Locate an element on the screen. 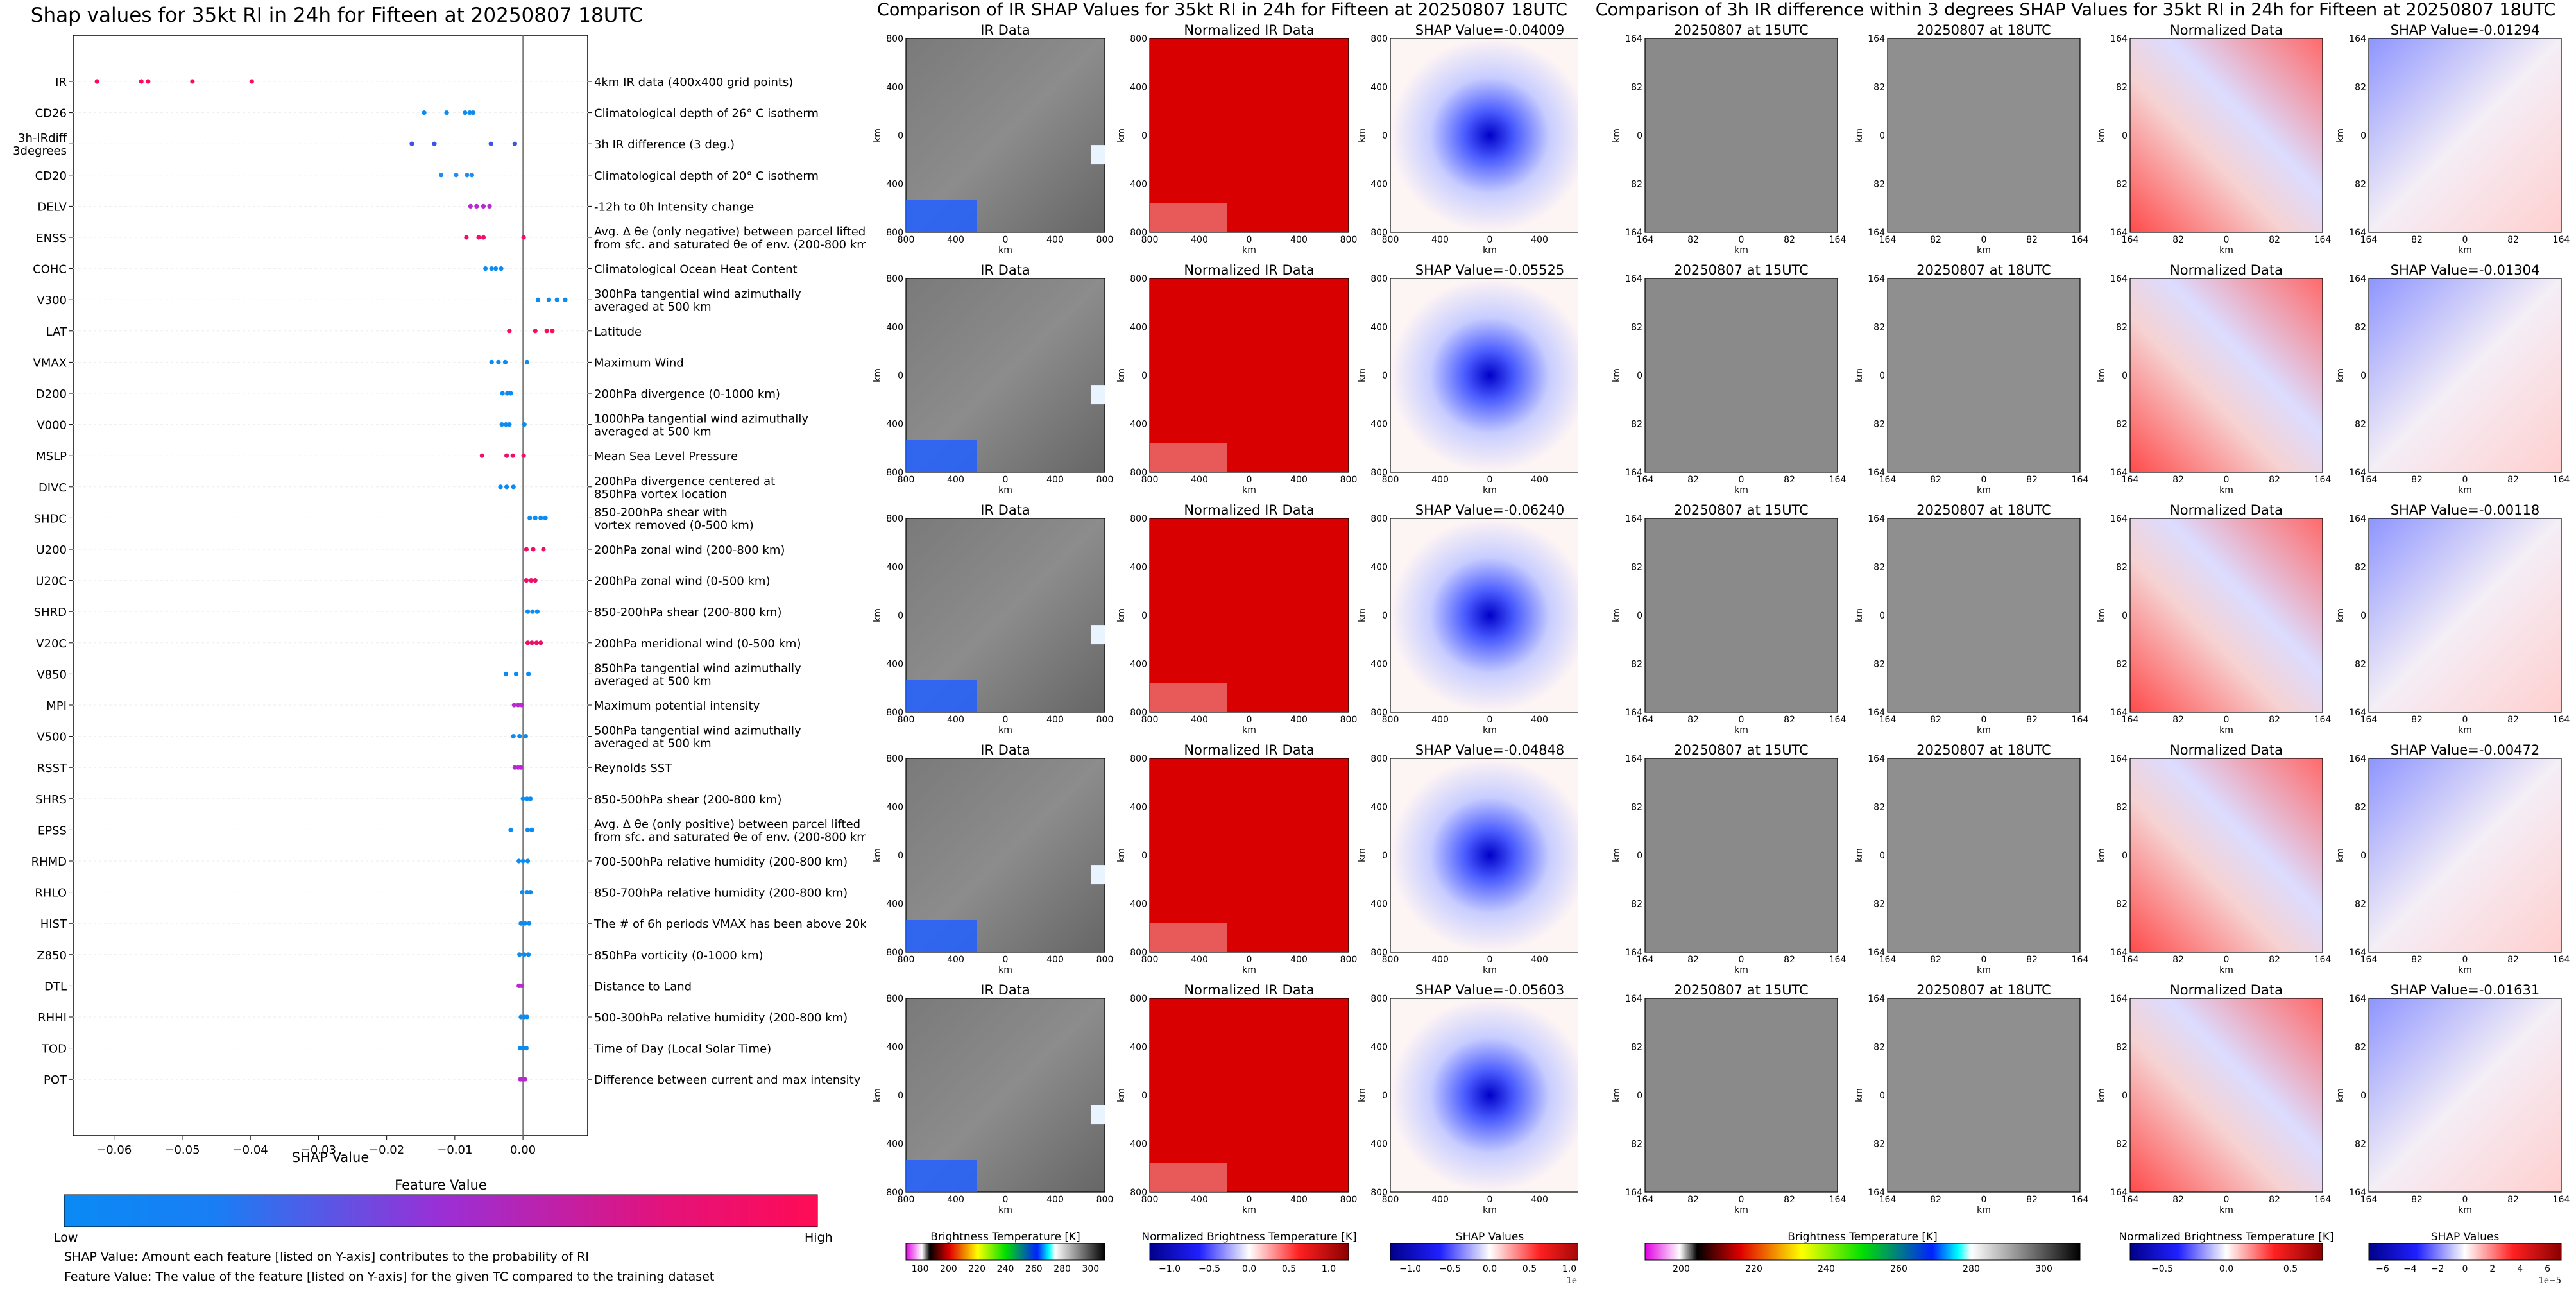  y-tick-label: 400 is located at coordinates (1379, 808).